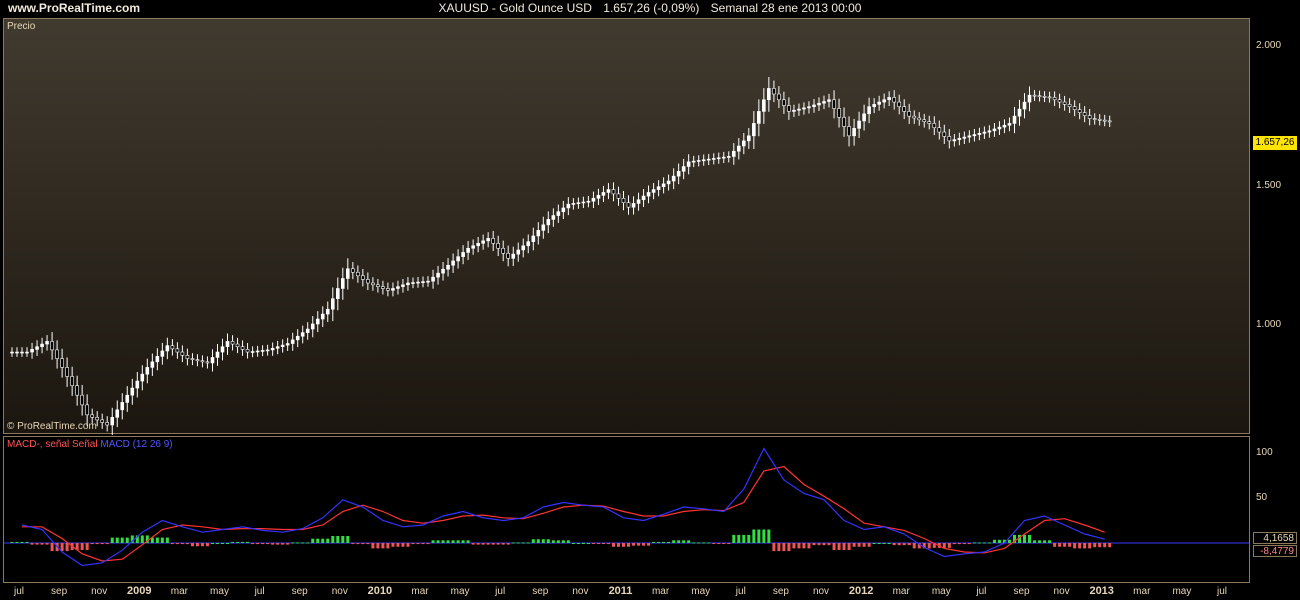  Describe the element at coordinates (299, 591) in the screenshot. I see `x-tick-label: sep` at that location.